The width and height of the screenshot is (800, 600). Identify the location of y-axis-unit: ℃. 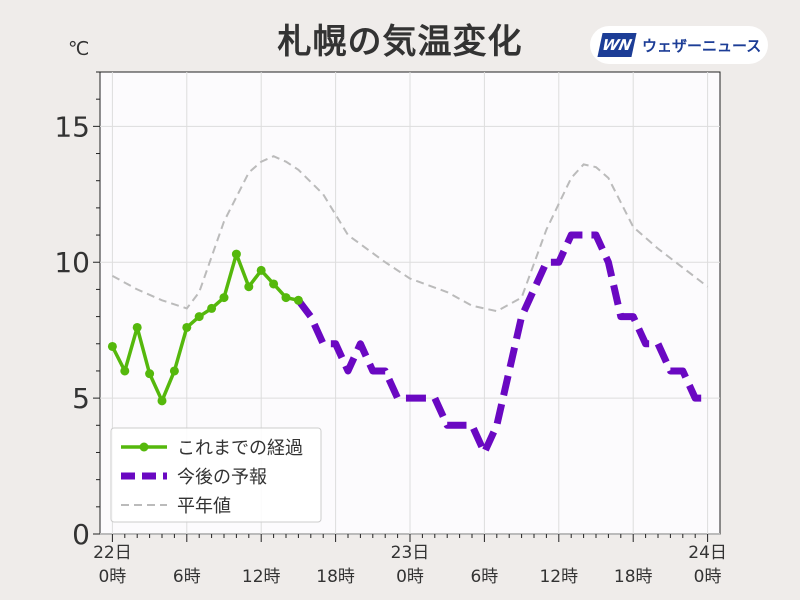
(79, 49).